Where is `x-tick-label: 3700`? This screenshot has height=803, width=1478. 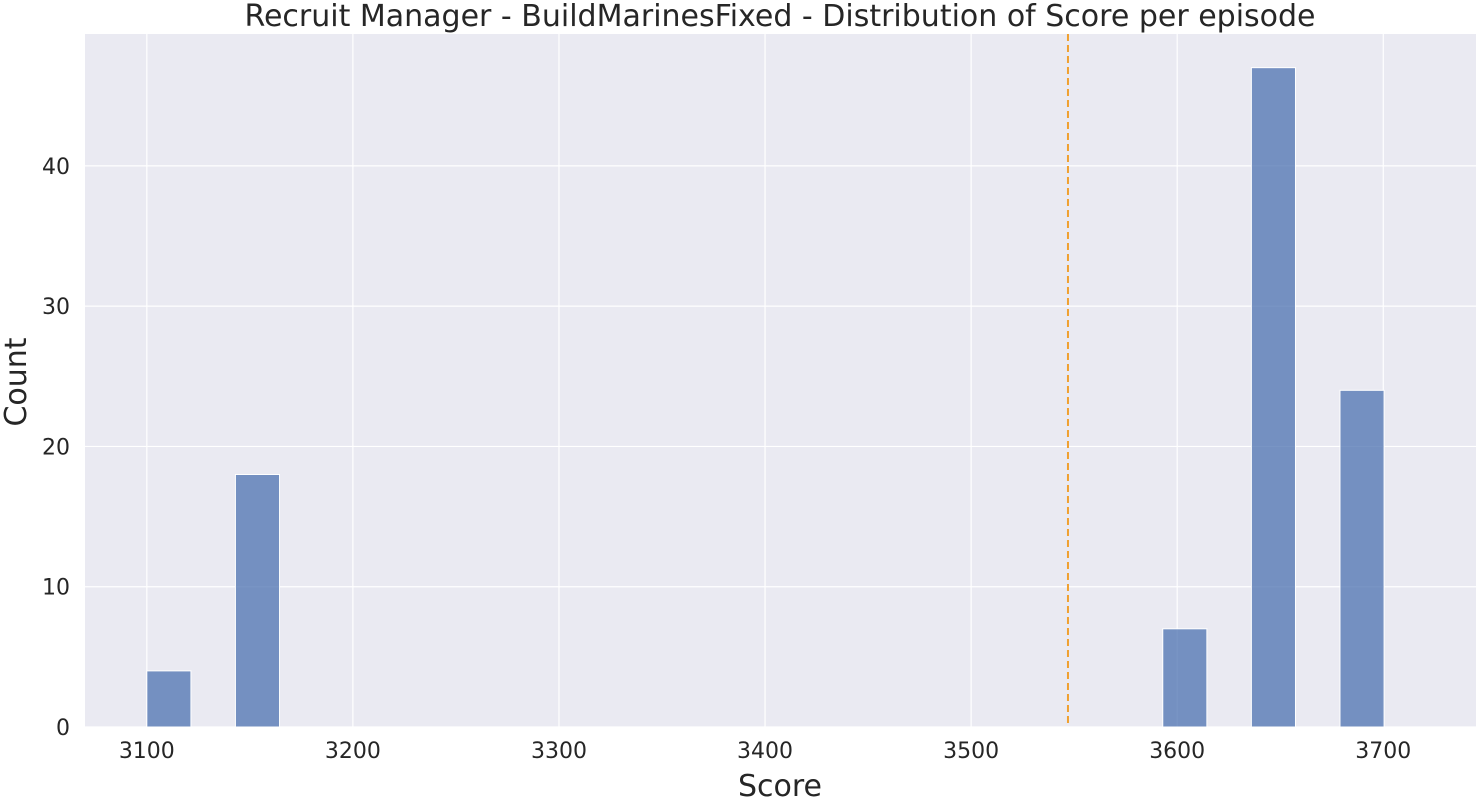
x-tick-label: 3700 is located at coordinates (1383, 751).